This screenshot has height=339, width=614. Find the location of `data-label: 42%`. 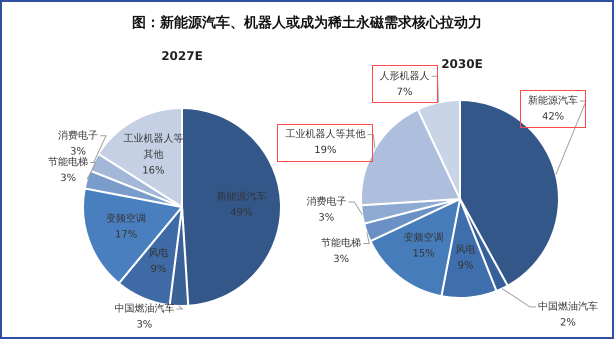

data-label: 42% is located at coordinates (553, 117).